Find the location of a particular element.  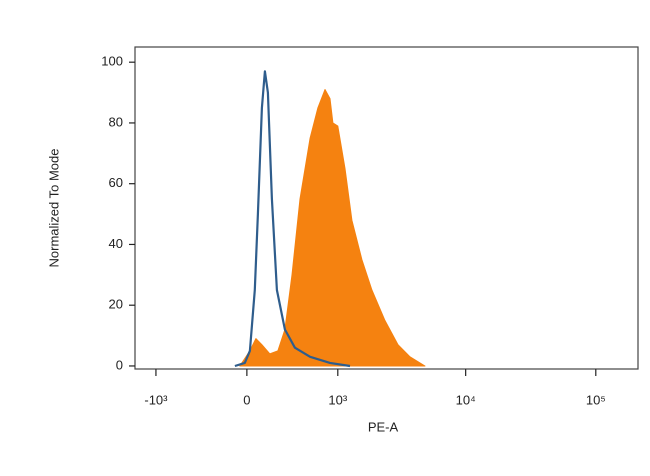

y-tick-label: 100 is located at coordinates (112, 61).